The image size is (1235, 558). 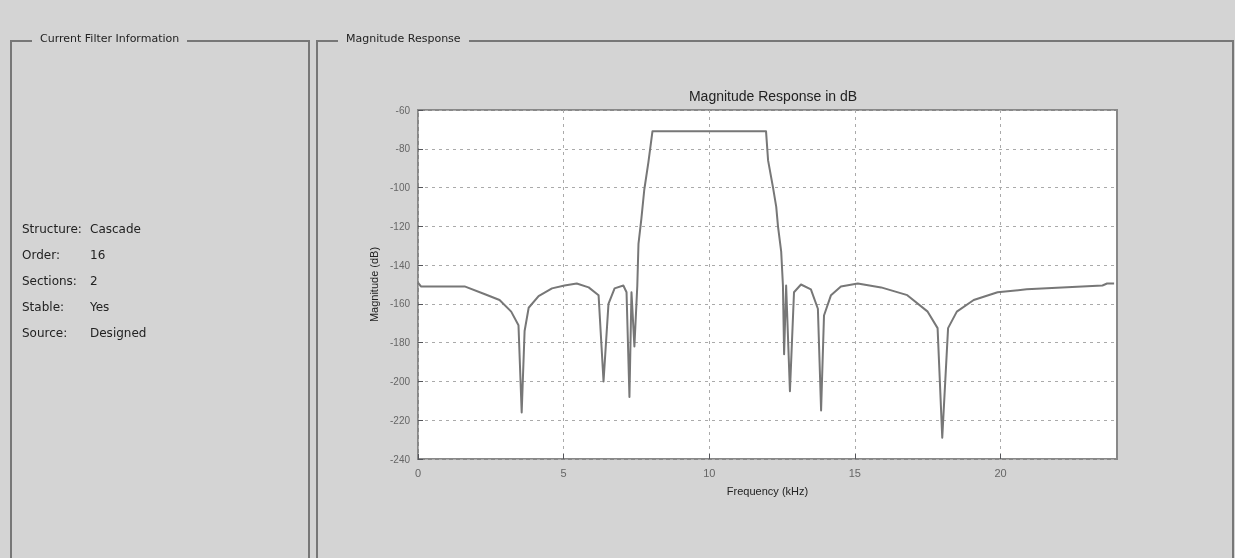 What do you see at coordinates (50, 281) in the screenshot?
I see `text: Sections:` at bounding box center [50, 281].